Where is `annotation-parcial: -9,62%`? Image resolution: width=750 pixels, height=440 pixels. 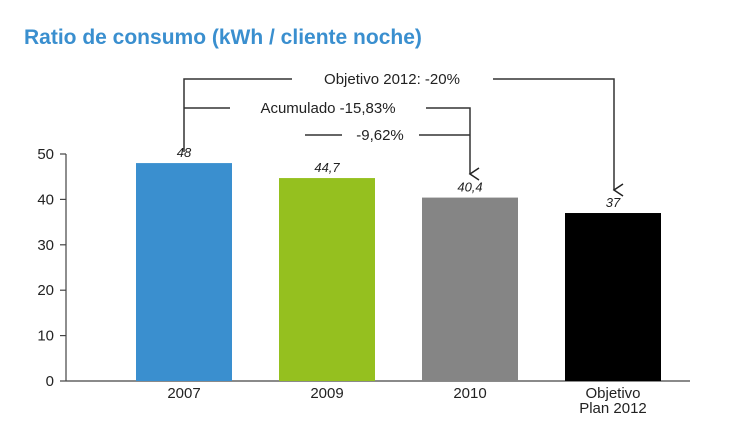
annotation-parcial: -9,62% is located at coordinates (387, 135).